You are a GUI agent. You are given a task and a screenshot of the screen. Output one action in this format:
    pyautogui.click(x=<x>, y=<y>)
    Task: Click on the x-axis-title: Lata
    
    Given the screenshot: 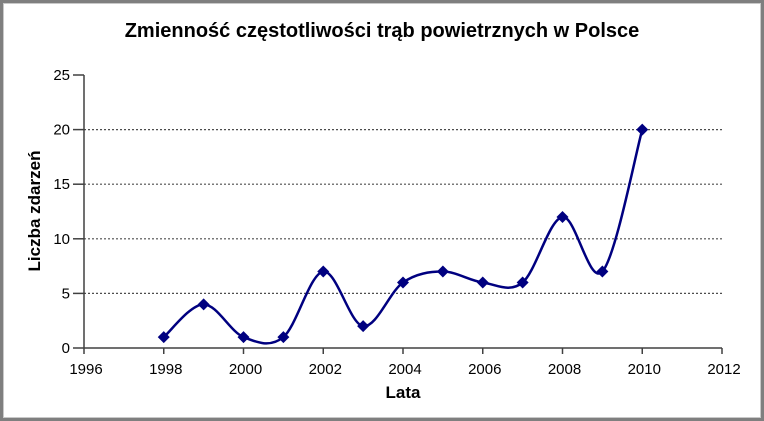 What is the action you would take?
    pyautogui.click(x=403, y=392)
    